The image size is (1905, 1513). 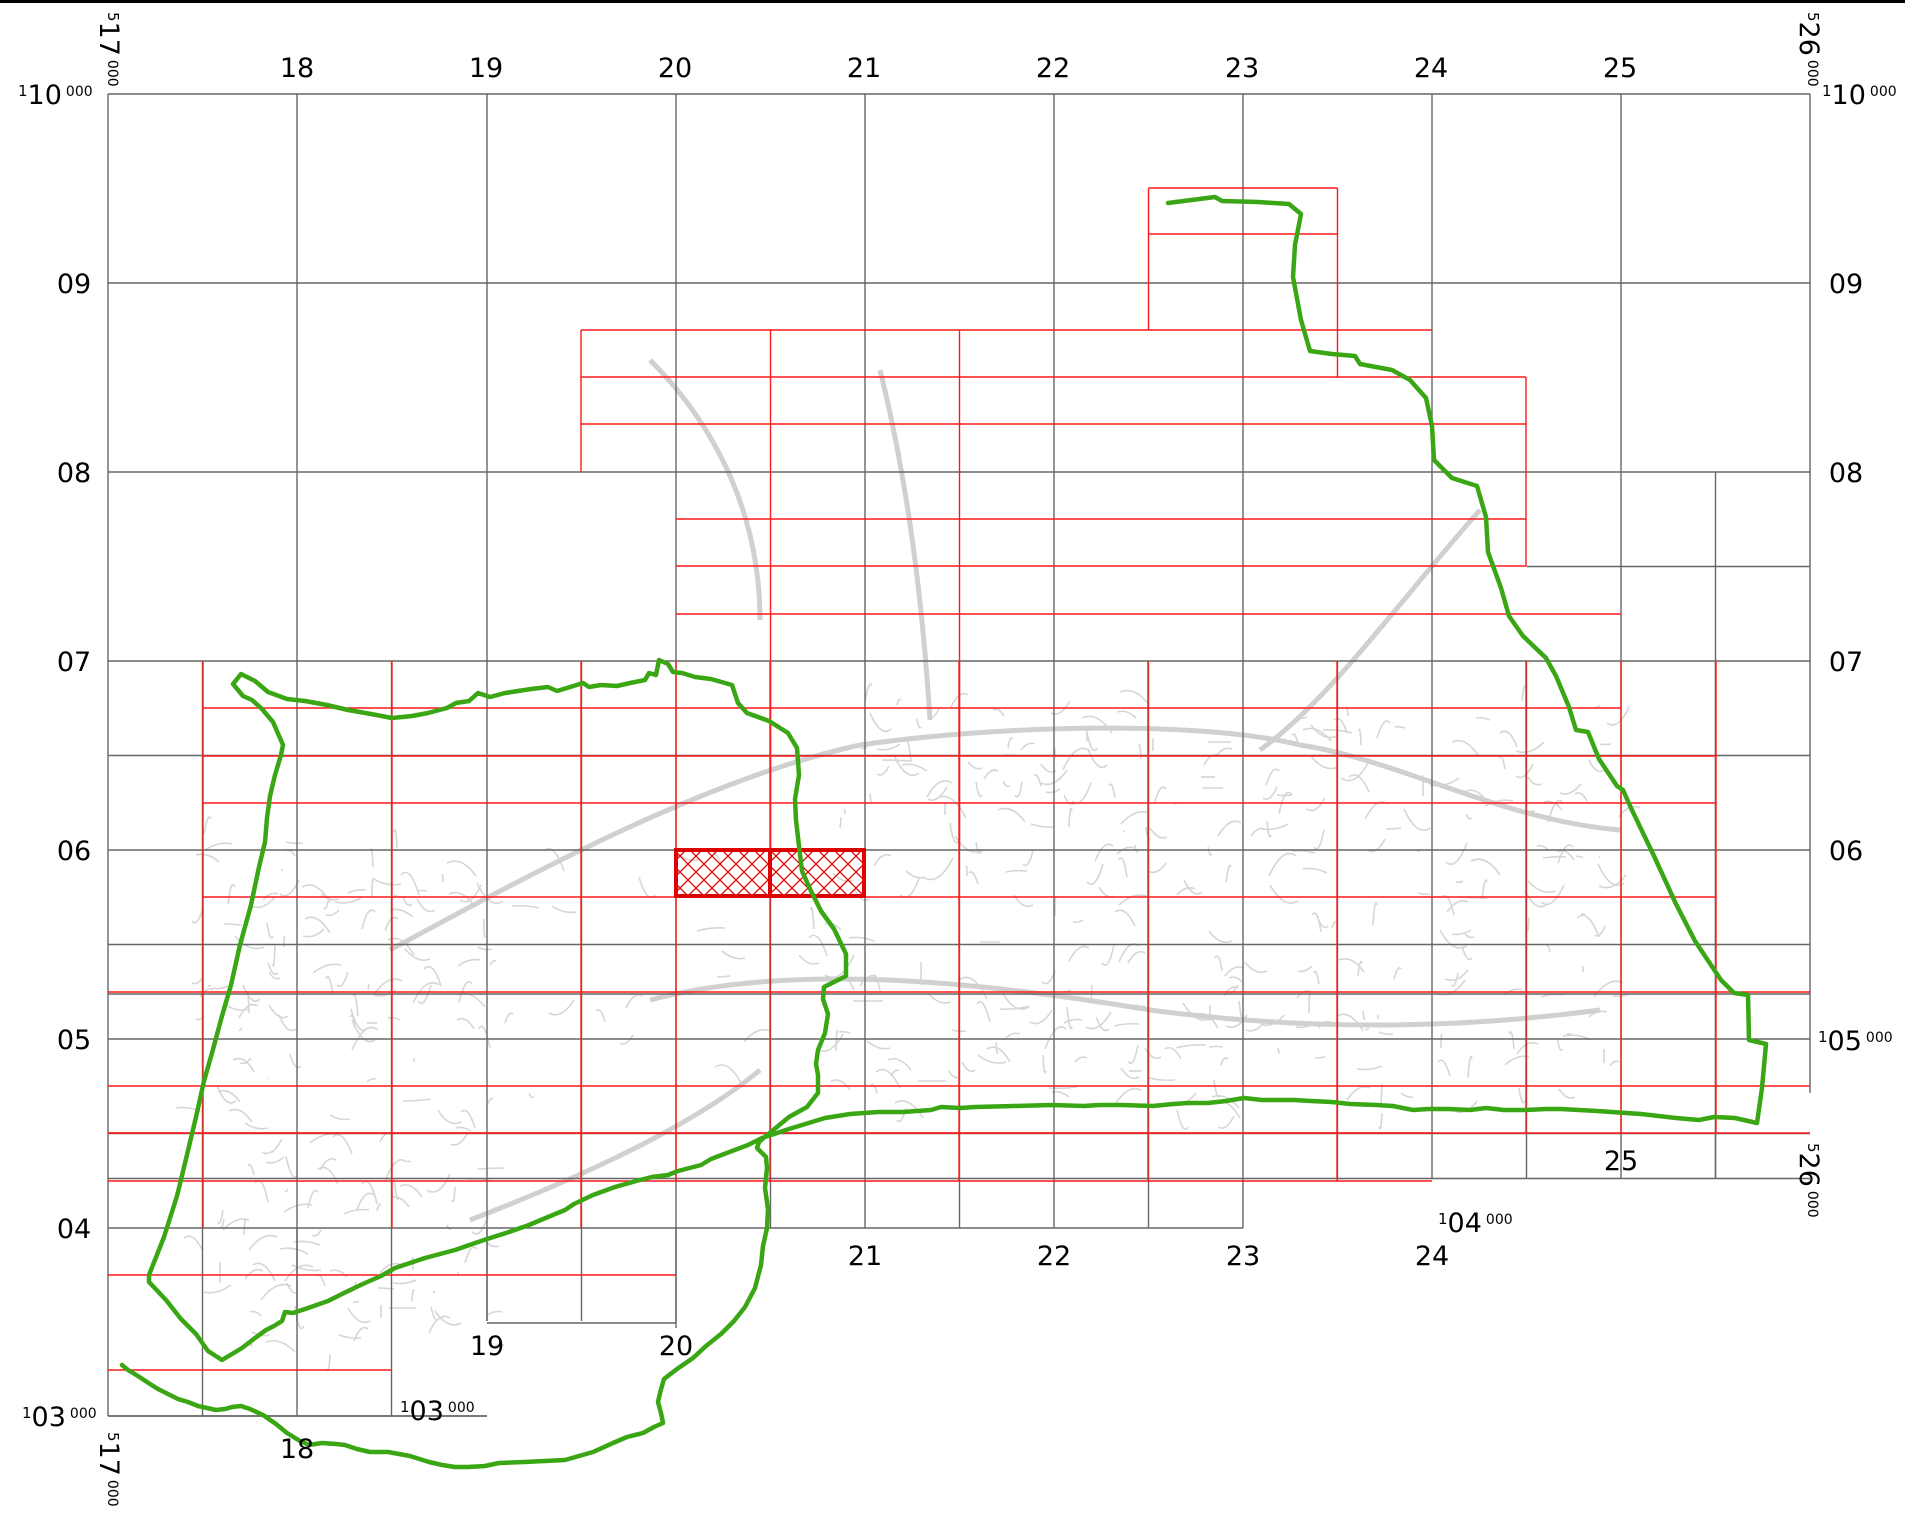 What do you see at coordinates (1053, 68) in the screenshot?
I see `top-easting-label: 22` at bounding box center [1053, 68].